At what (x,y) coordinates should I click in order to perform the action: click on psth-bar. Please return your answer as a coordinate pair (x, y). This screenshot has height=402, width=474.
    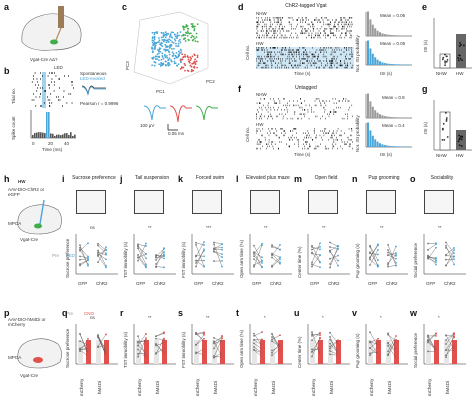
    Looking at the image, I should click on (41, 135).